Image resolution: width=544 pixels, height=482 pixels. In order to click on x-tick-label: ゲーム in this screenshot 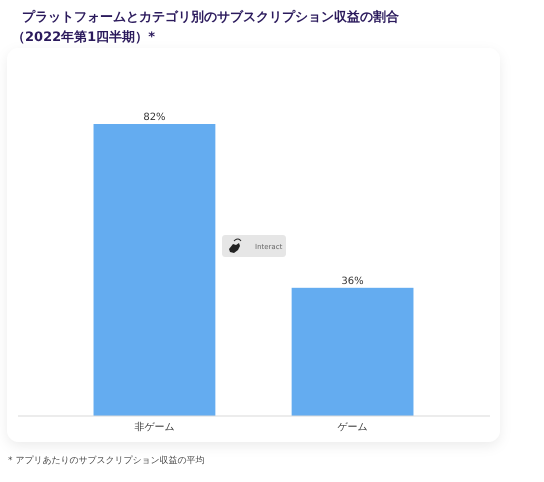, I will do `click(353, 427)`.